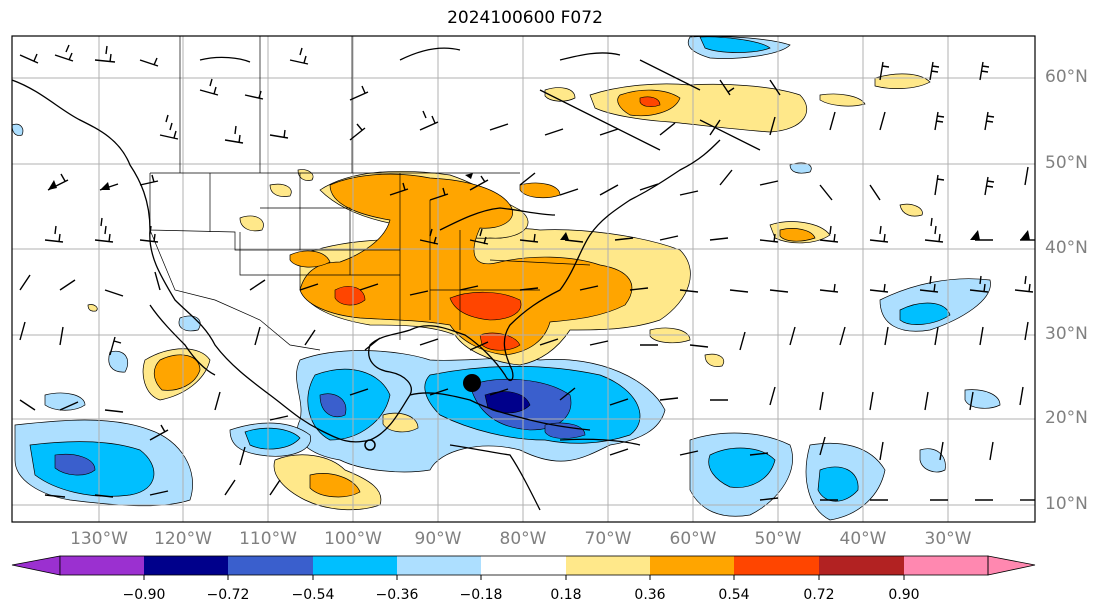 This screenshot has height=615, width=1105. I want to click on lat-label-20n: 20°N, so click(1066, 418).